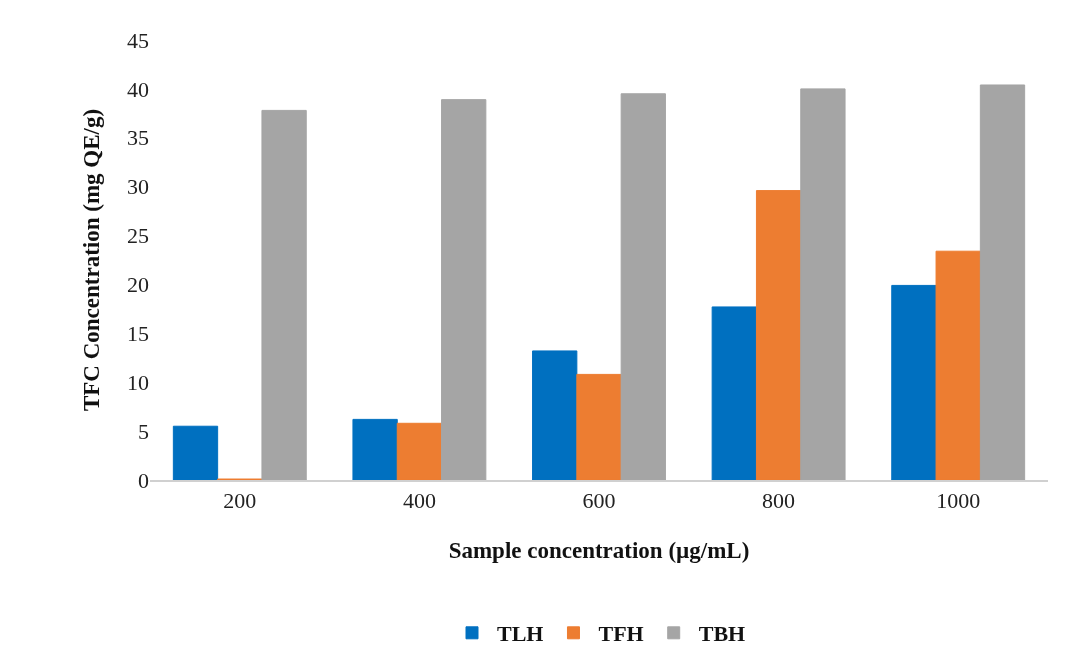  Describe the element at coordinates (138, 89) in the screenshot. I see `y-tick-label: 40` at that location.